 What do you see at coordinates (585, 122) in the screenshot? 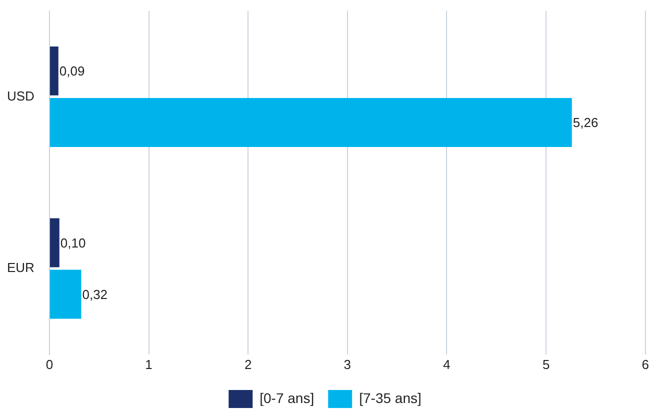
I see `data-label: 5,26` at bounding box center [585, 122].